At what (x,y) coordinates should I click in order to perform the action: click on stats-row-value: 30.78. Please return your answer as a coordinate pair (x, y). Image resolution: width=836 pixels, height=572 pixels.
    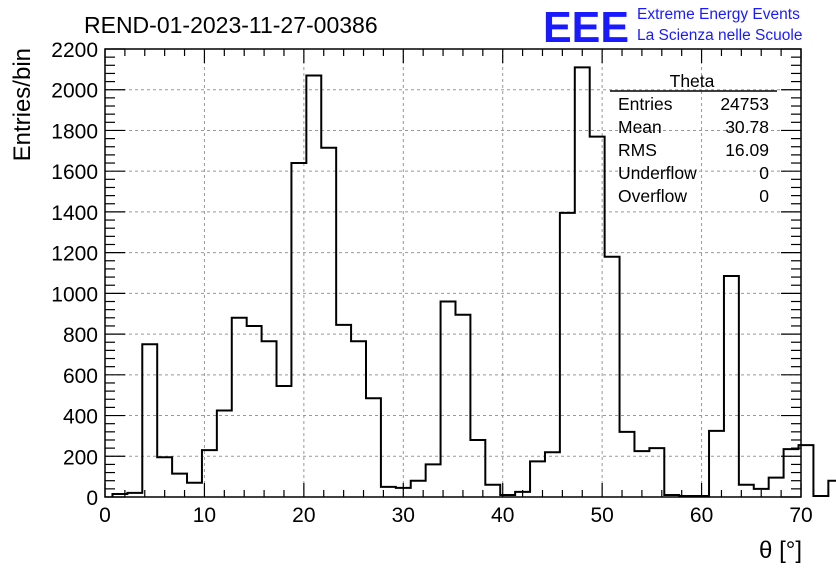
    Looking at the image, I should click on (747, 127).